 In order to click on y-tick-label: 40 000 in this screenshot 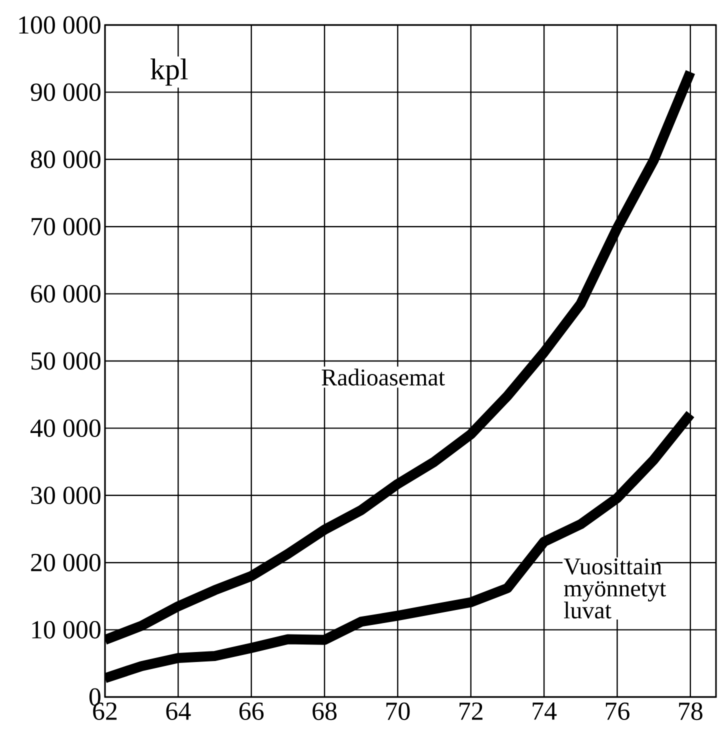, I will do `click(65, 428)`.